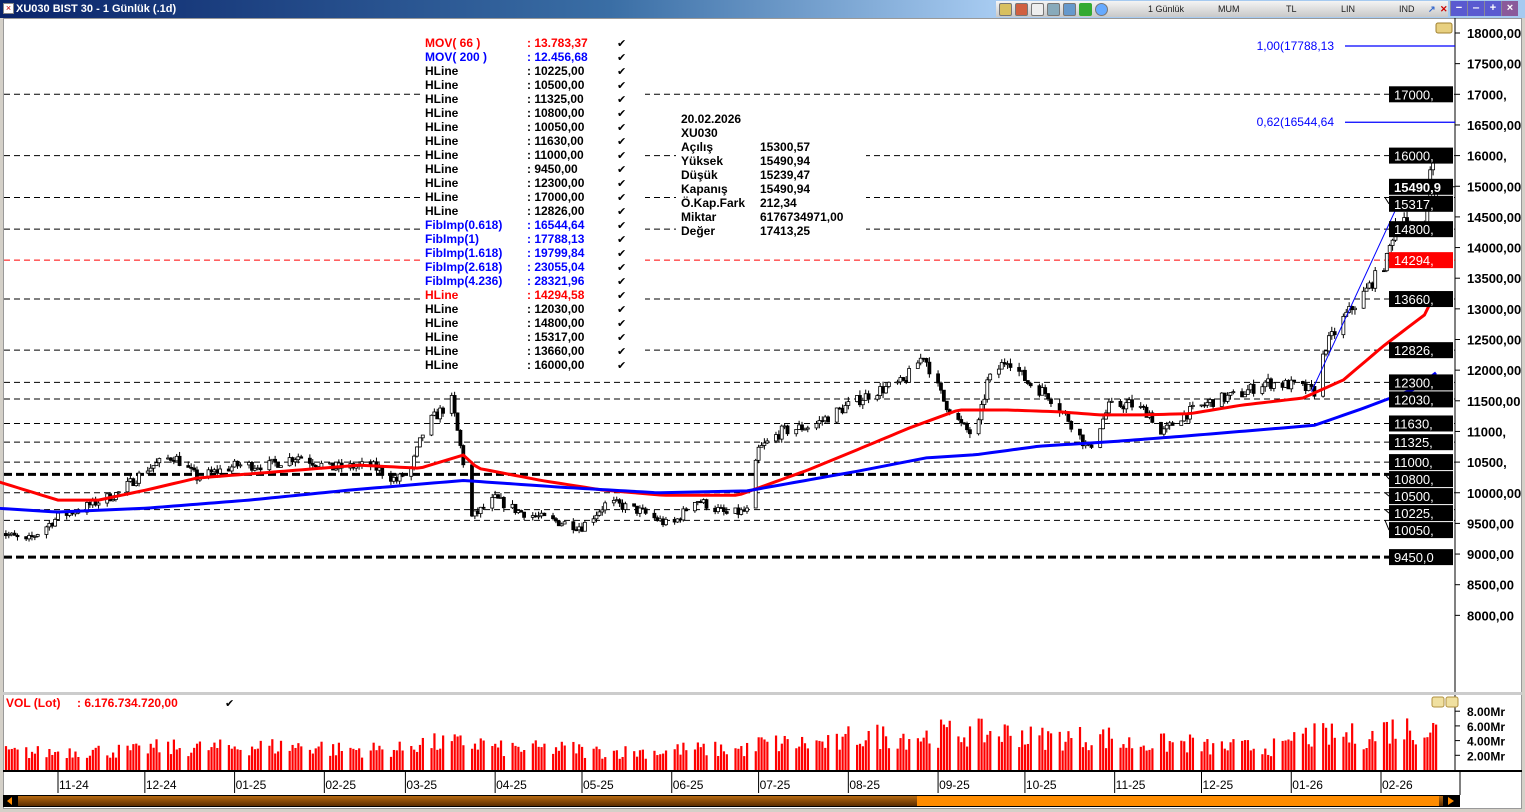 The height and width of the screenshot is (812, 1525). What do you see at coordinates (9, 801) in the screenshot?
I see `scroll-left-icon` at bounding box center [9, 801].